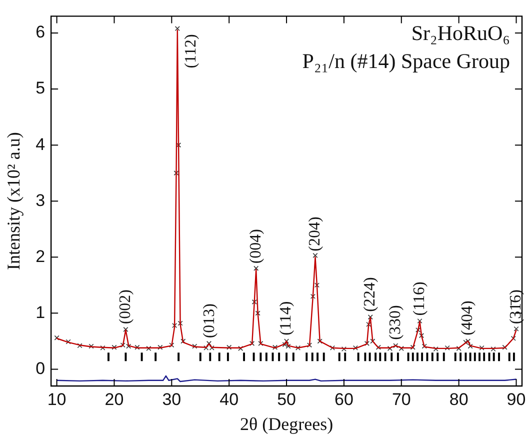 This screenshot has width=530, height=436. Describe the element at coordinates (41, 32) in the screenshot. I see `y-tick-label: 6` at that location.